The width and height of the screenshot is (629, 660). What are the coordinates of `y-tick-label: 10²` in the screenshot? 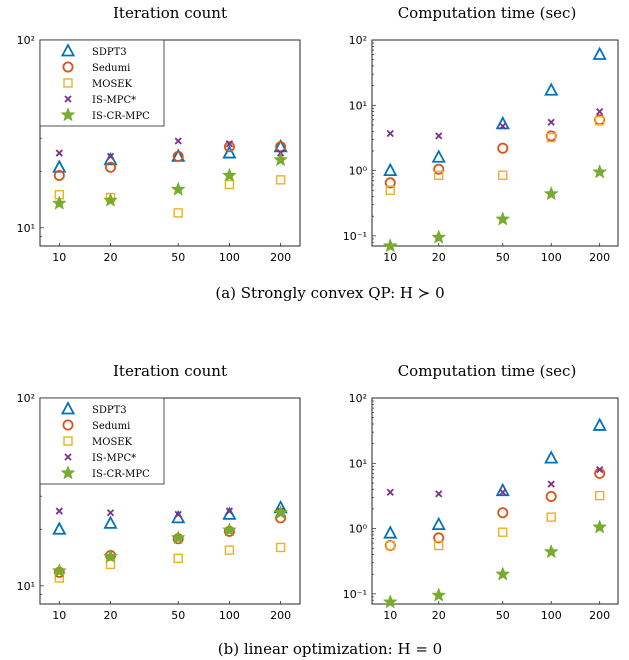 It's located at (358, 398).